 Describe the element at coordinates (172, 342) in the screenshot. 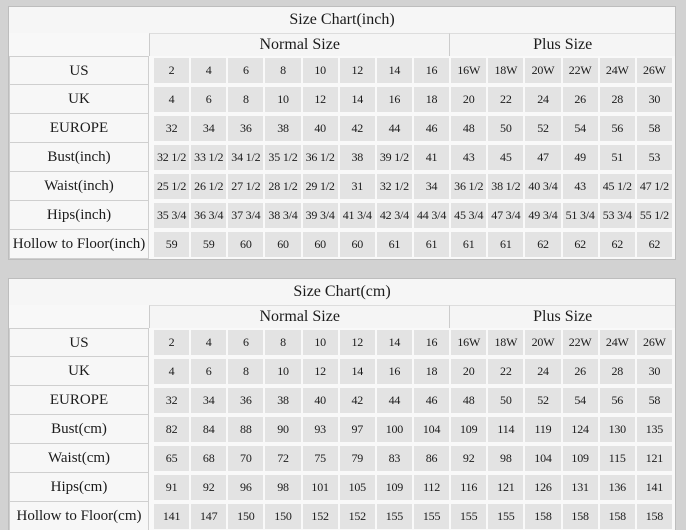

I see `size-value-cell: 2` at that location.